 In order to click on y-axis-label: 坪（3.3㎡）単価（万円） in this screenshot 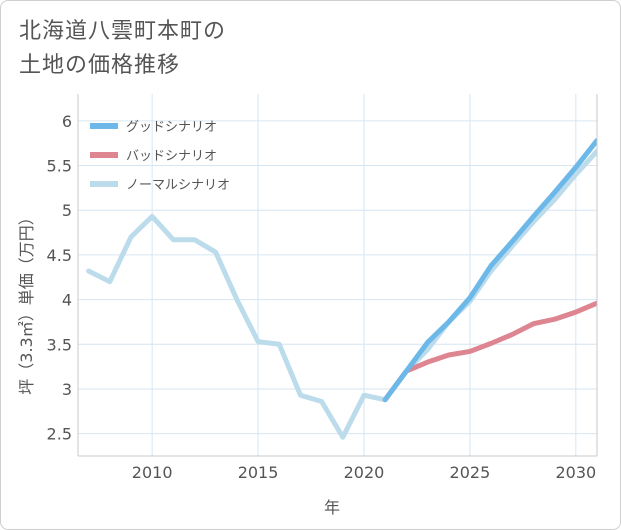, I will do `click(26, 301)`.